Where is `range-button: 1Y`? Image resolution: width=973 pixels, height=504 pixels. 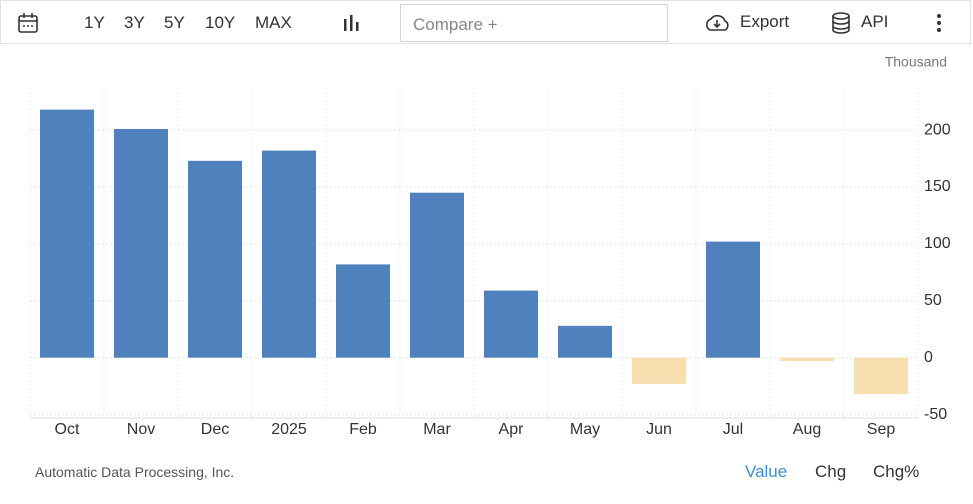
range-button: 1Y is located at coordinates (94, 22).